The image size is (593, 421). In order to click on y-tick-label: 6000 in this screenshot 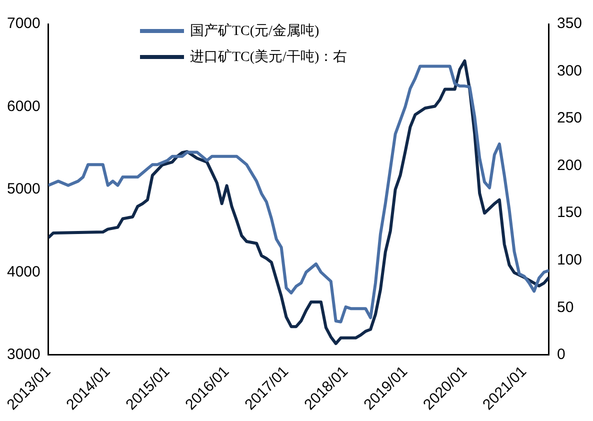, I will do `click(23, 106)`.